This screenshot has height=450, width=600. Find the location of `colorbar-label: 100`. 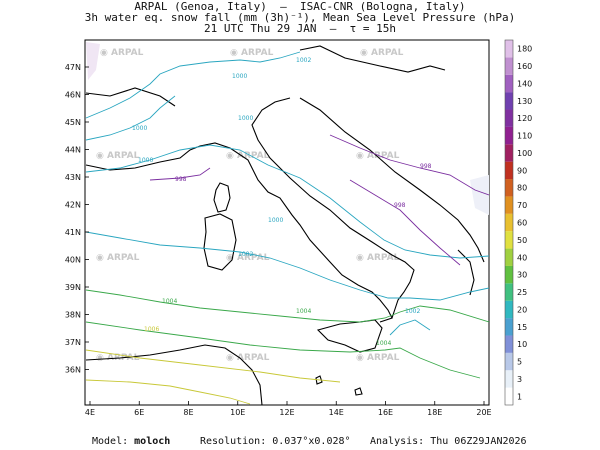

colorbar-label: 100 is located at coordinates (524, 153).